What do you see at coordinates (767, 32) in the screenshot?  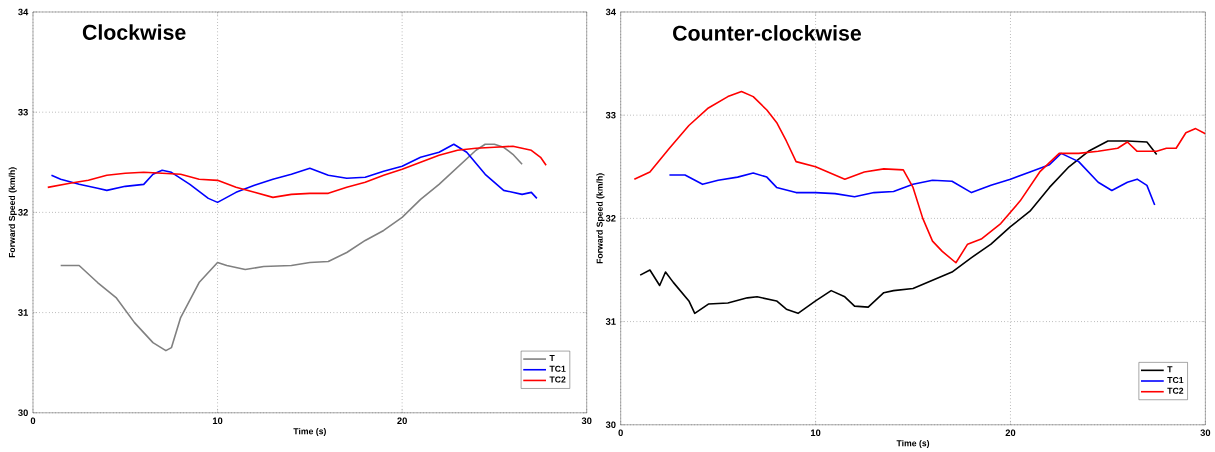 I see `chart-title: Counter-clockwise` at bounding box center [767, 32].